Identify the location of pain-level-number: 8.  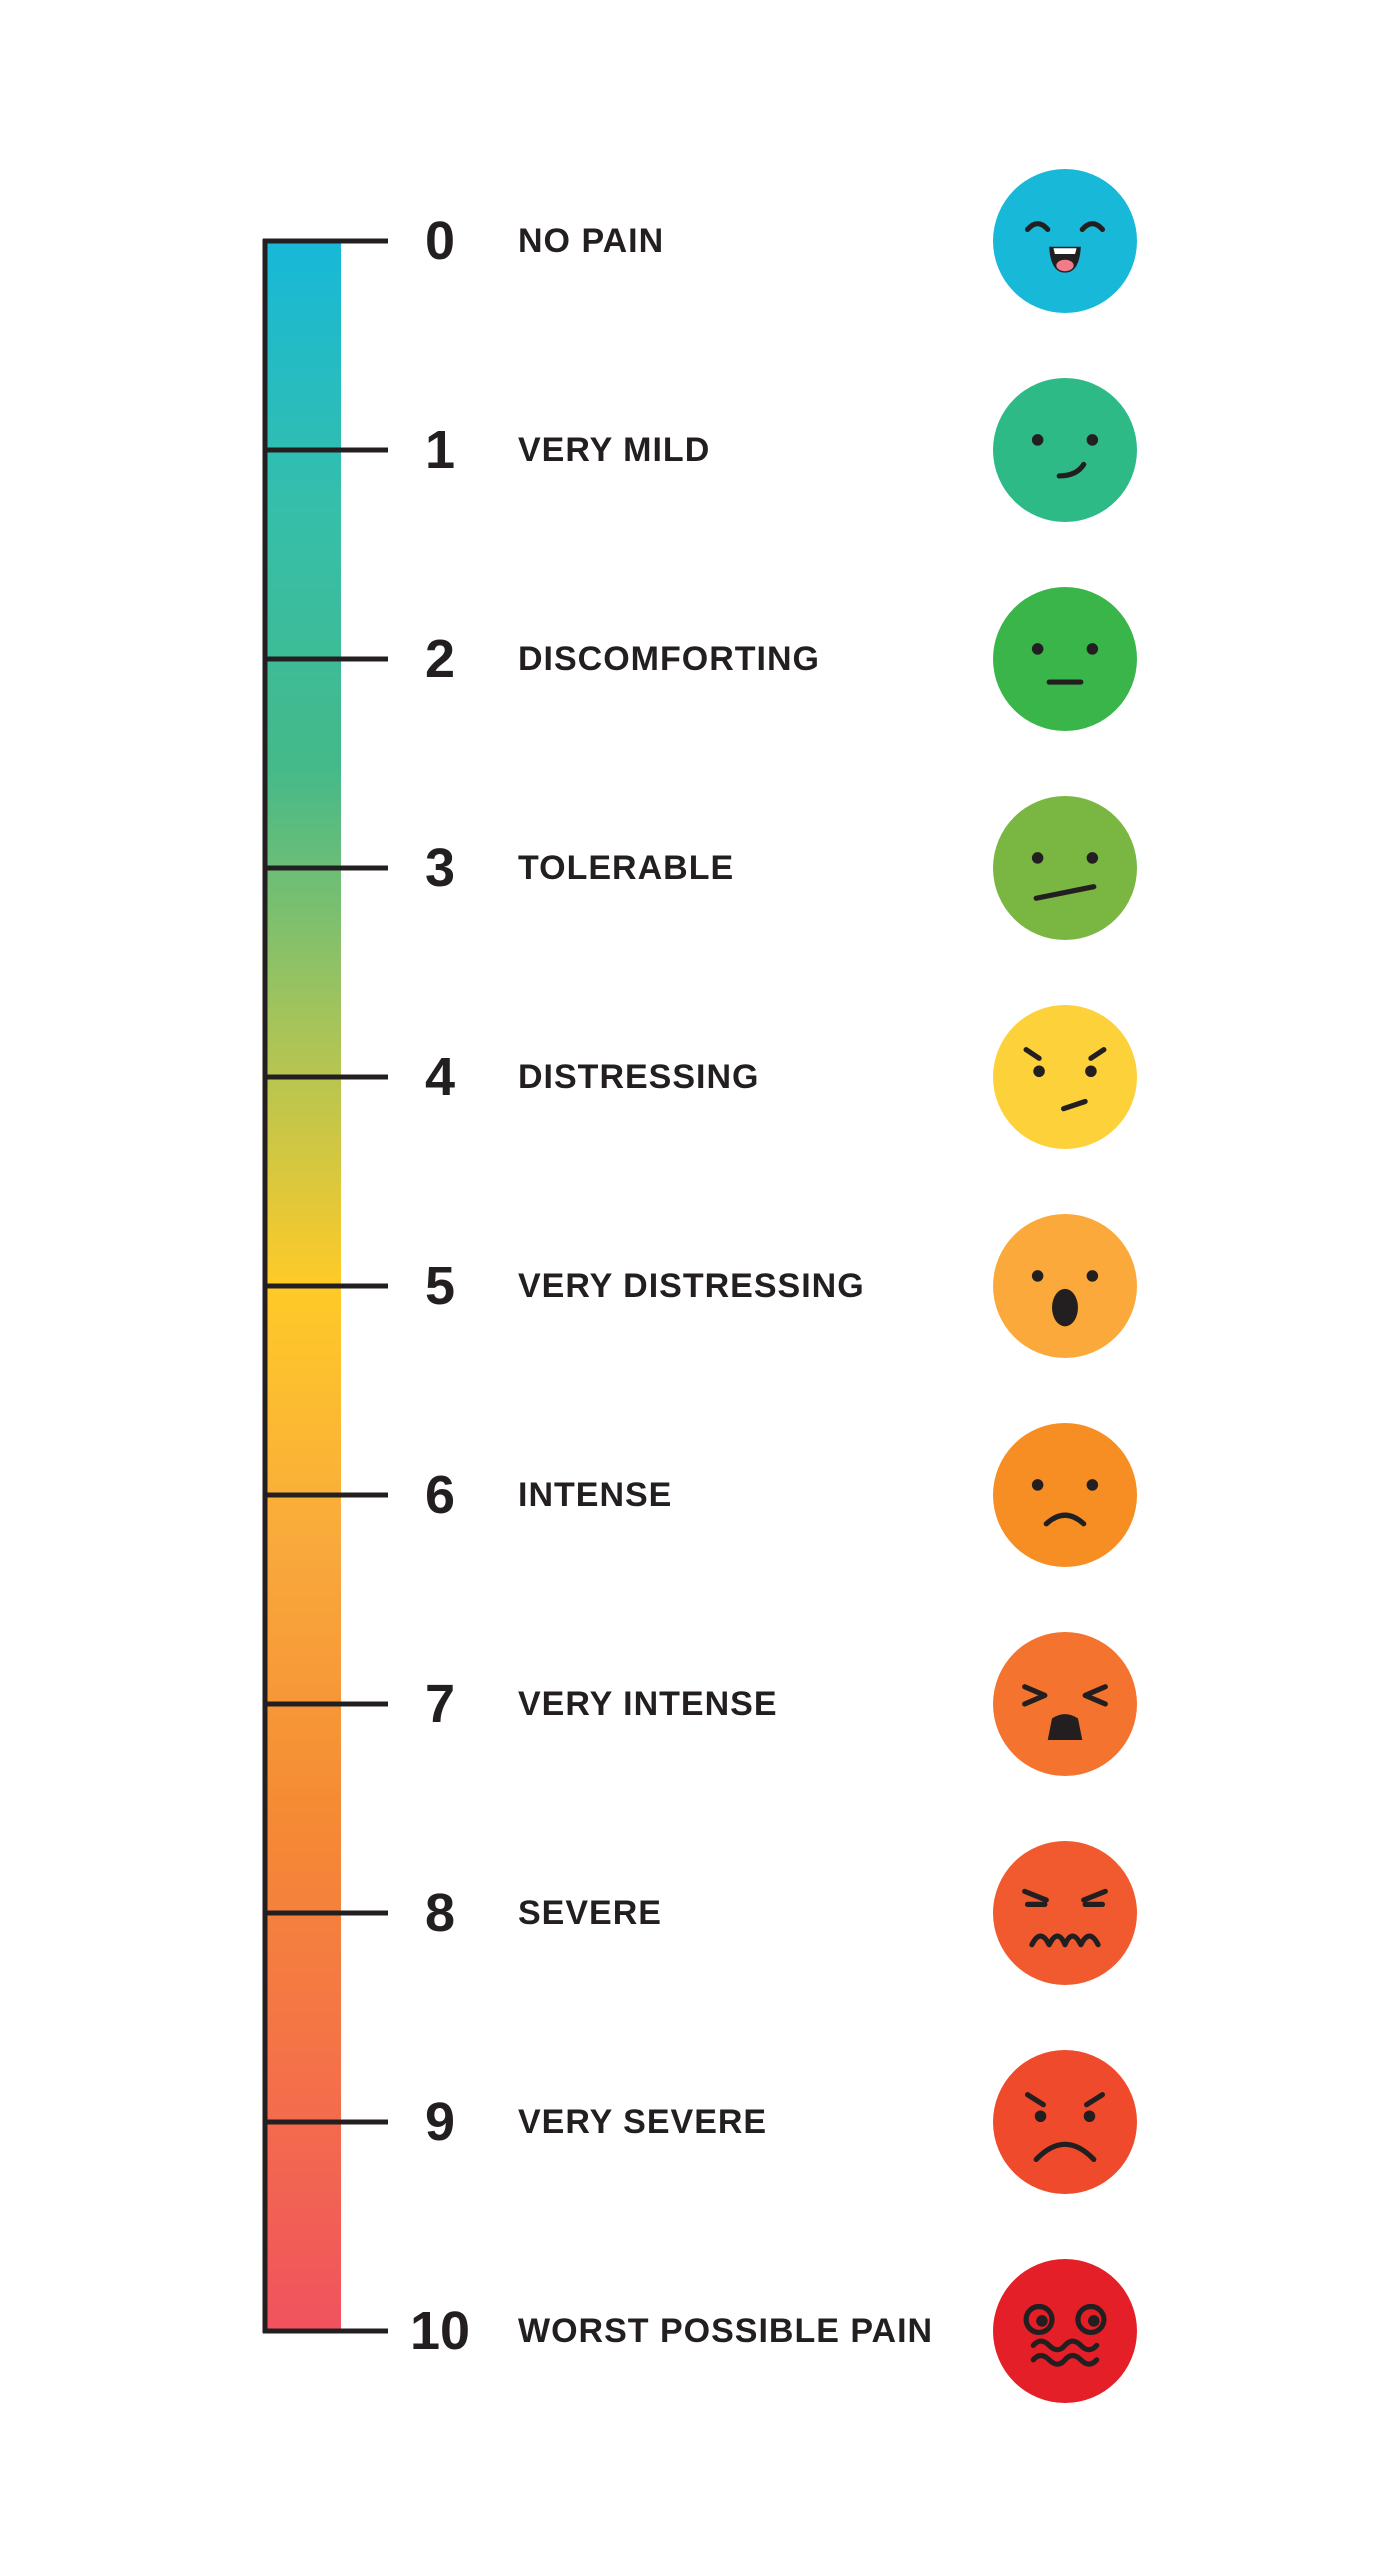
(440, 1913).